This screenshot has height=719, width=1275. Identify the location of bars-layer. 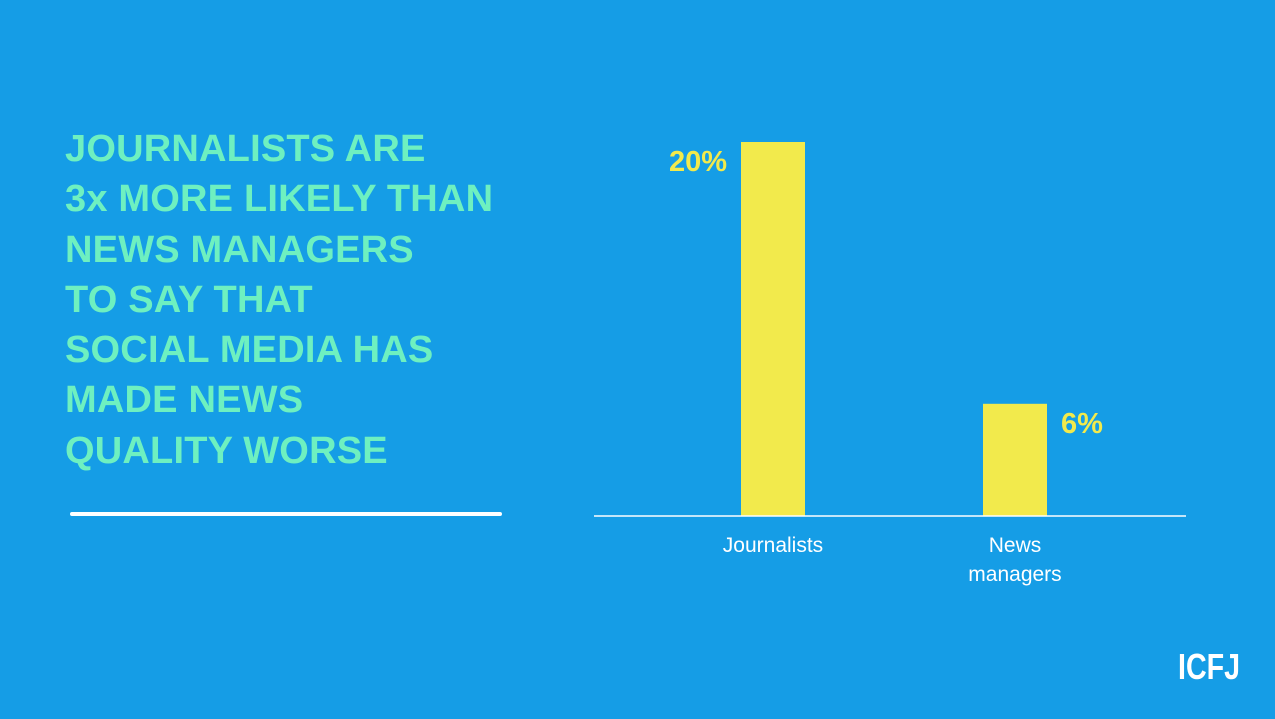
(894, 329).